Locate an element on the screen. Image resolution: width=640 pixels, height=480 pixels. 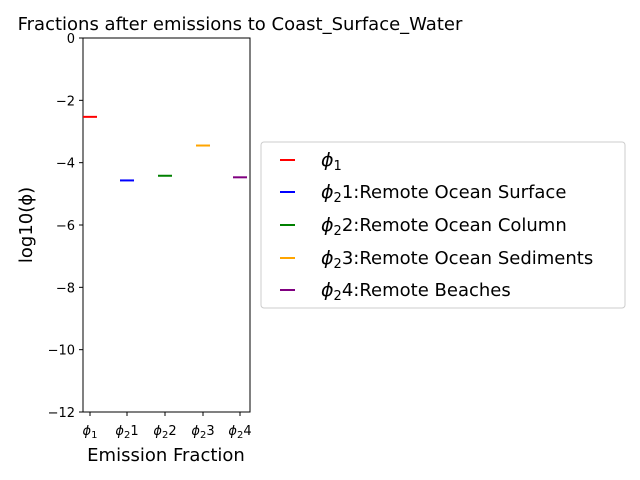
x-tick-label: ϕ21 is located at coordinates (126, 432).